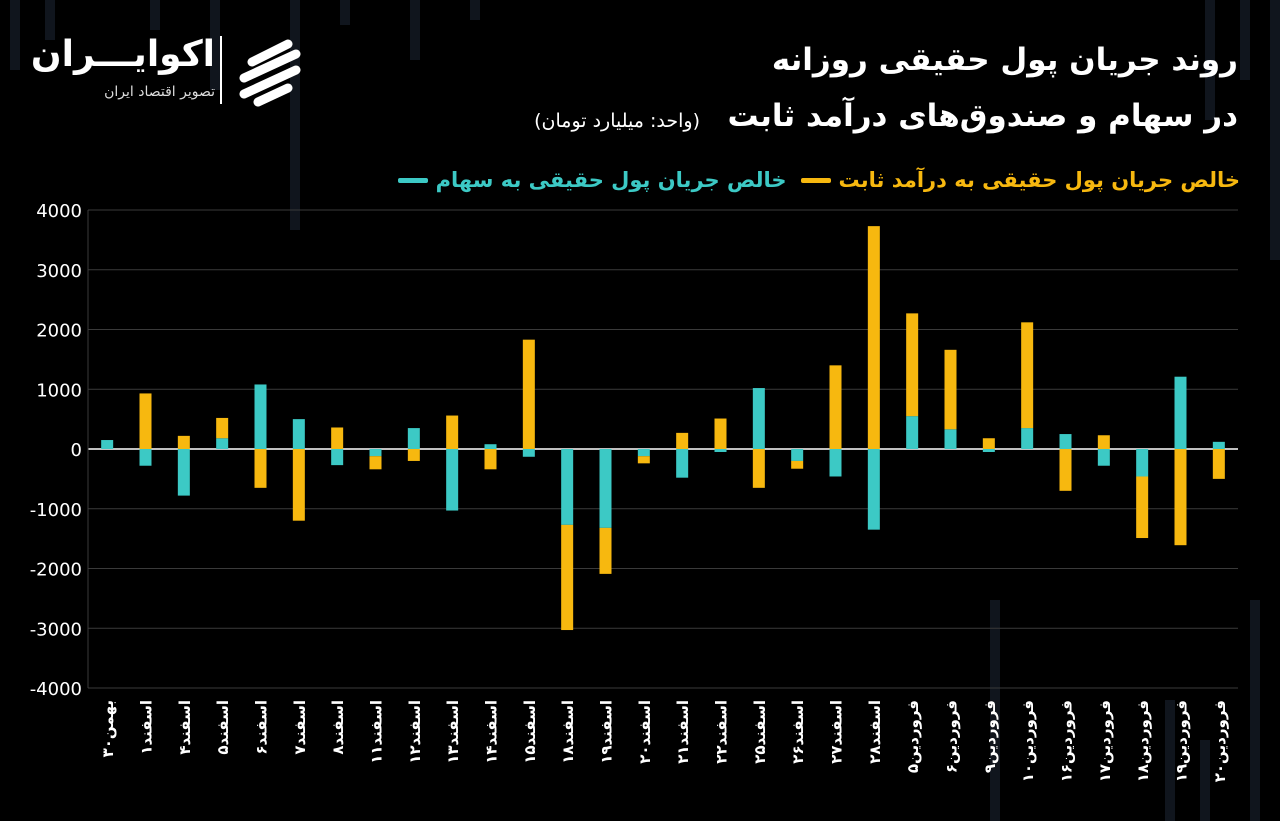 The height and width of the screenshot is (821, 1280). What do you see at coordinates (262, 727) in the screenshot?
I see `x-tick-label: ۶اسفند` at bounding box center [262, 727].